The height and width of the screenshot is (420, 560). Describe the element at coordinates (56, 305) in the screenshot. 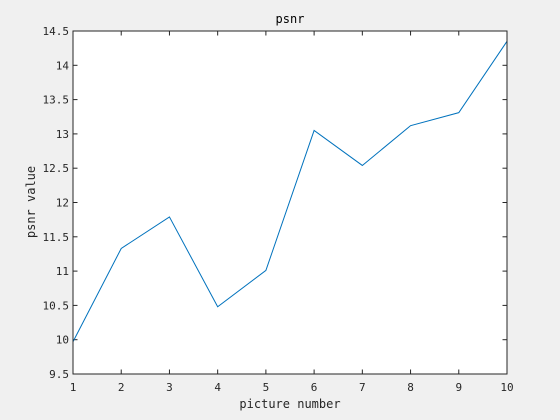

I see `y-tick-label: 10.5` at that location.